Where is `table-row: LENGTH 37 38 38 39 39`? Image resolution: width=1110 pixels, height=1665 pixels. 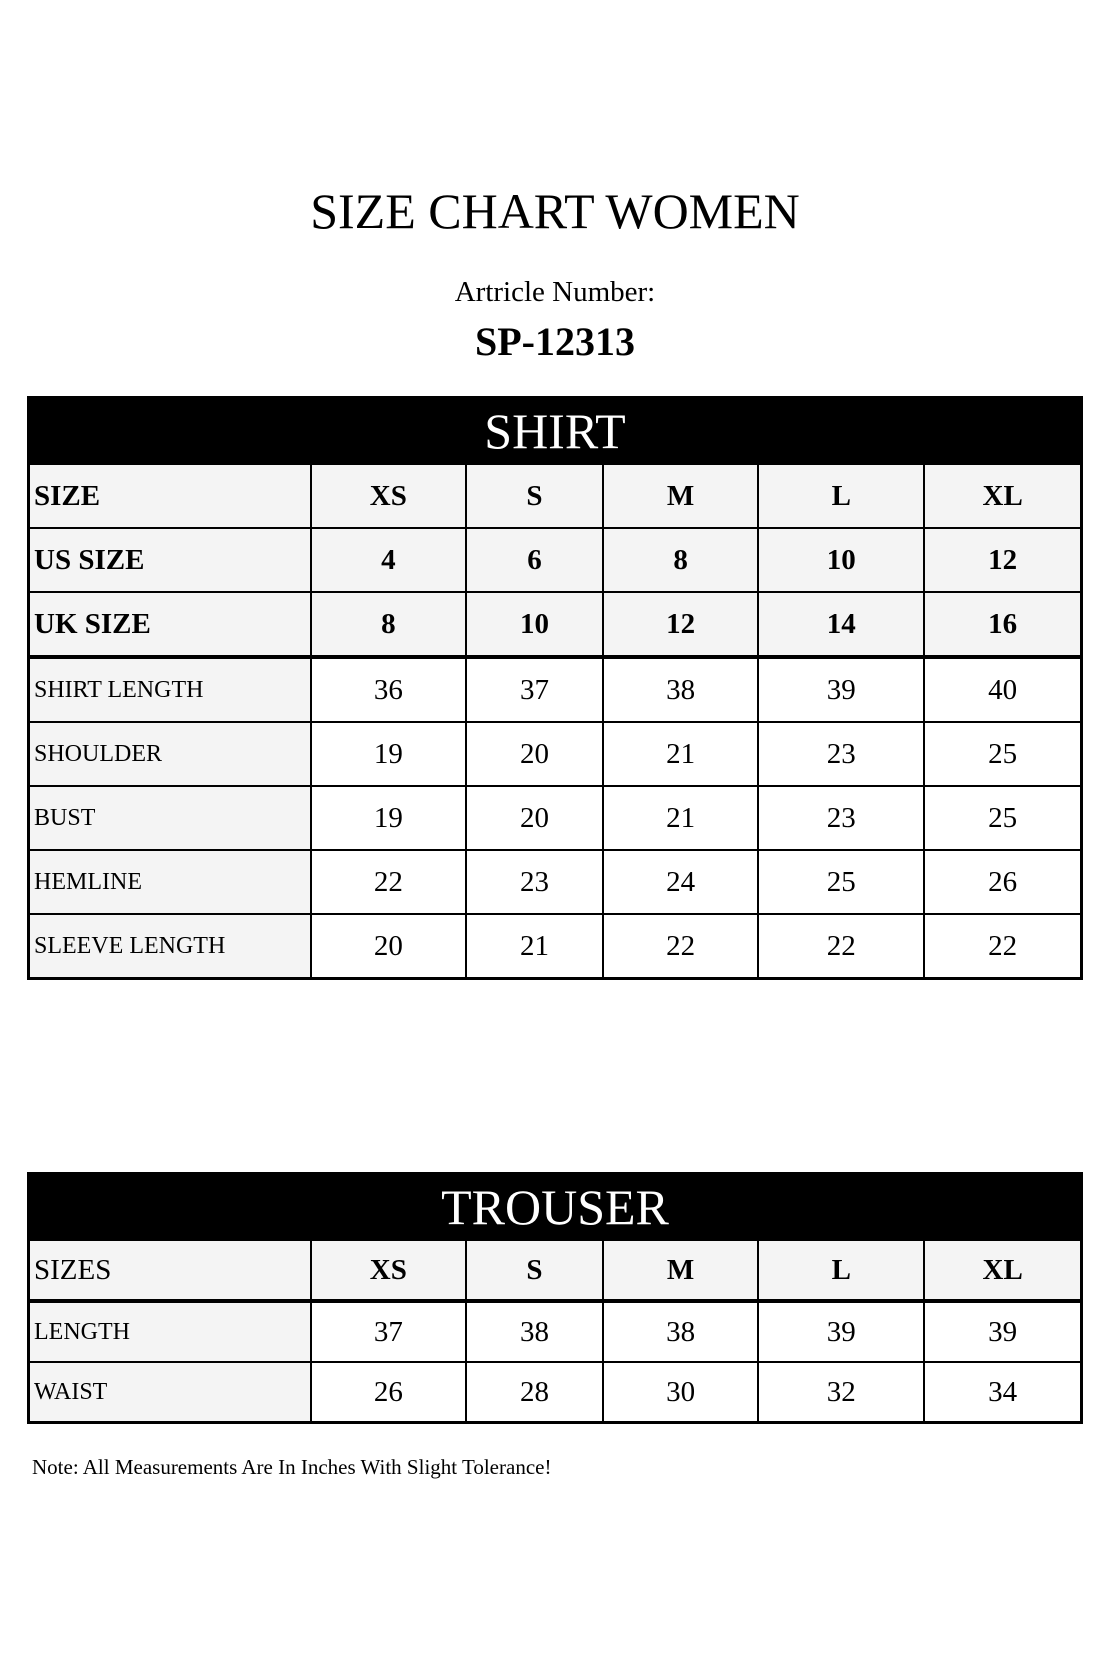 table-row: LENGTH 37 38 38 39 39 is located at coordinates (555, 1331).